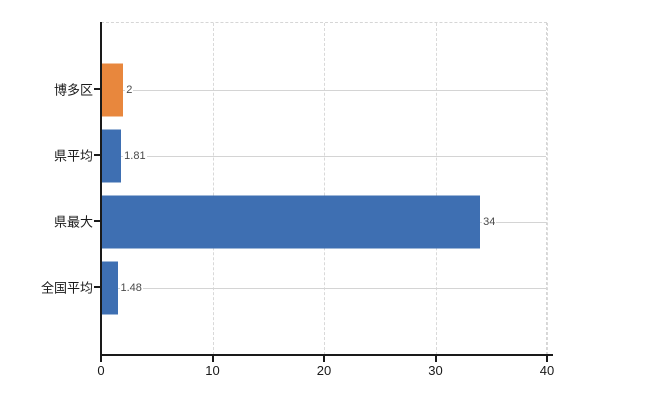  What do you see at coordinates (129, 90) in the screenshot?
I see `bar-value-label: 2` at bounding box center [129, 90].